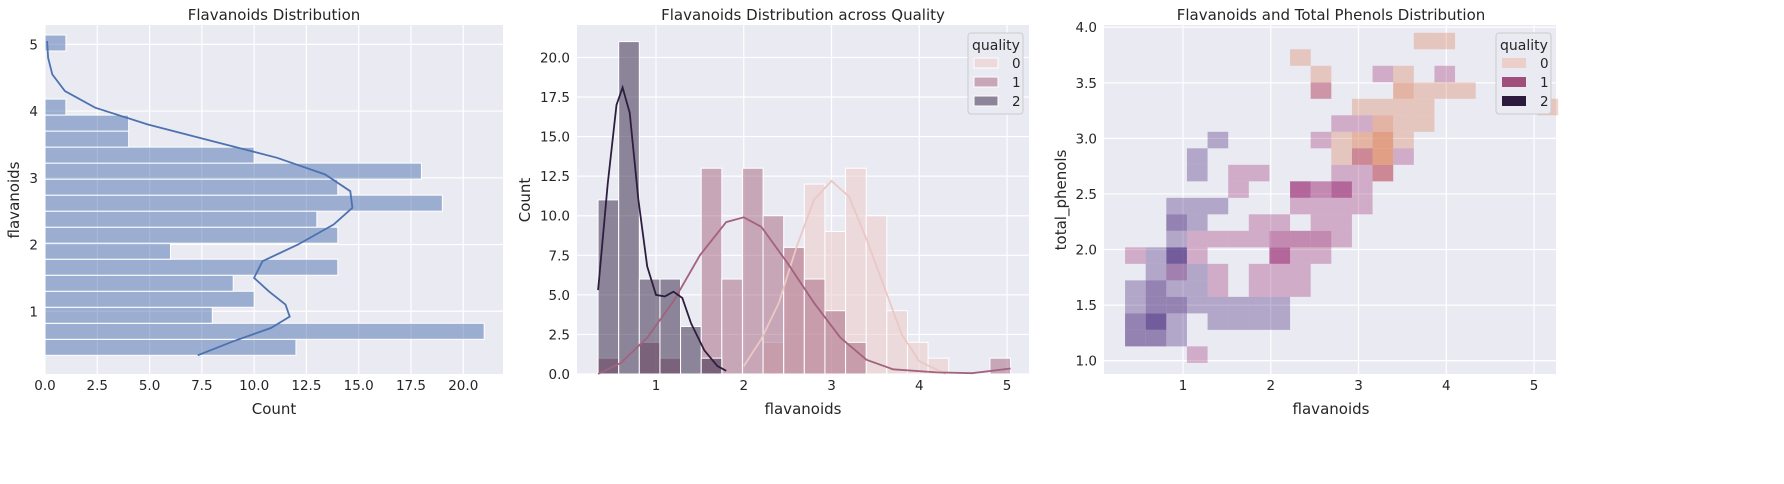 The width and height of the screenshot is (1784, 484). I want to click on x-tick-label: 7.5, so click(201, 386).